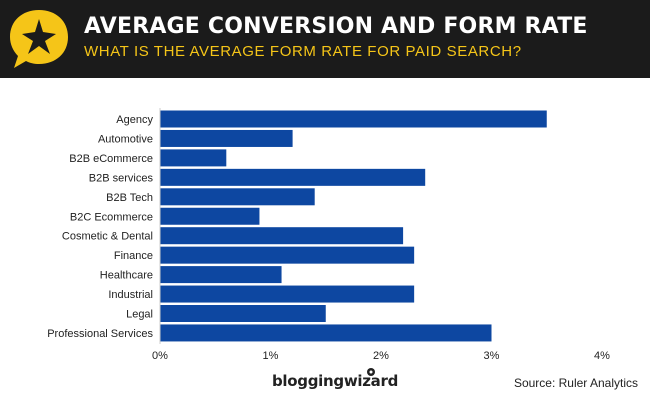 The height and width of the screenshot is (400, 650). I want to click on x-tick-label: 3%, so click(492, 356).